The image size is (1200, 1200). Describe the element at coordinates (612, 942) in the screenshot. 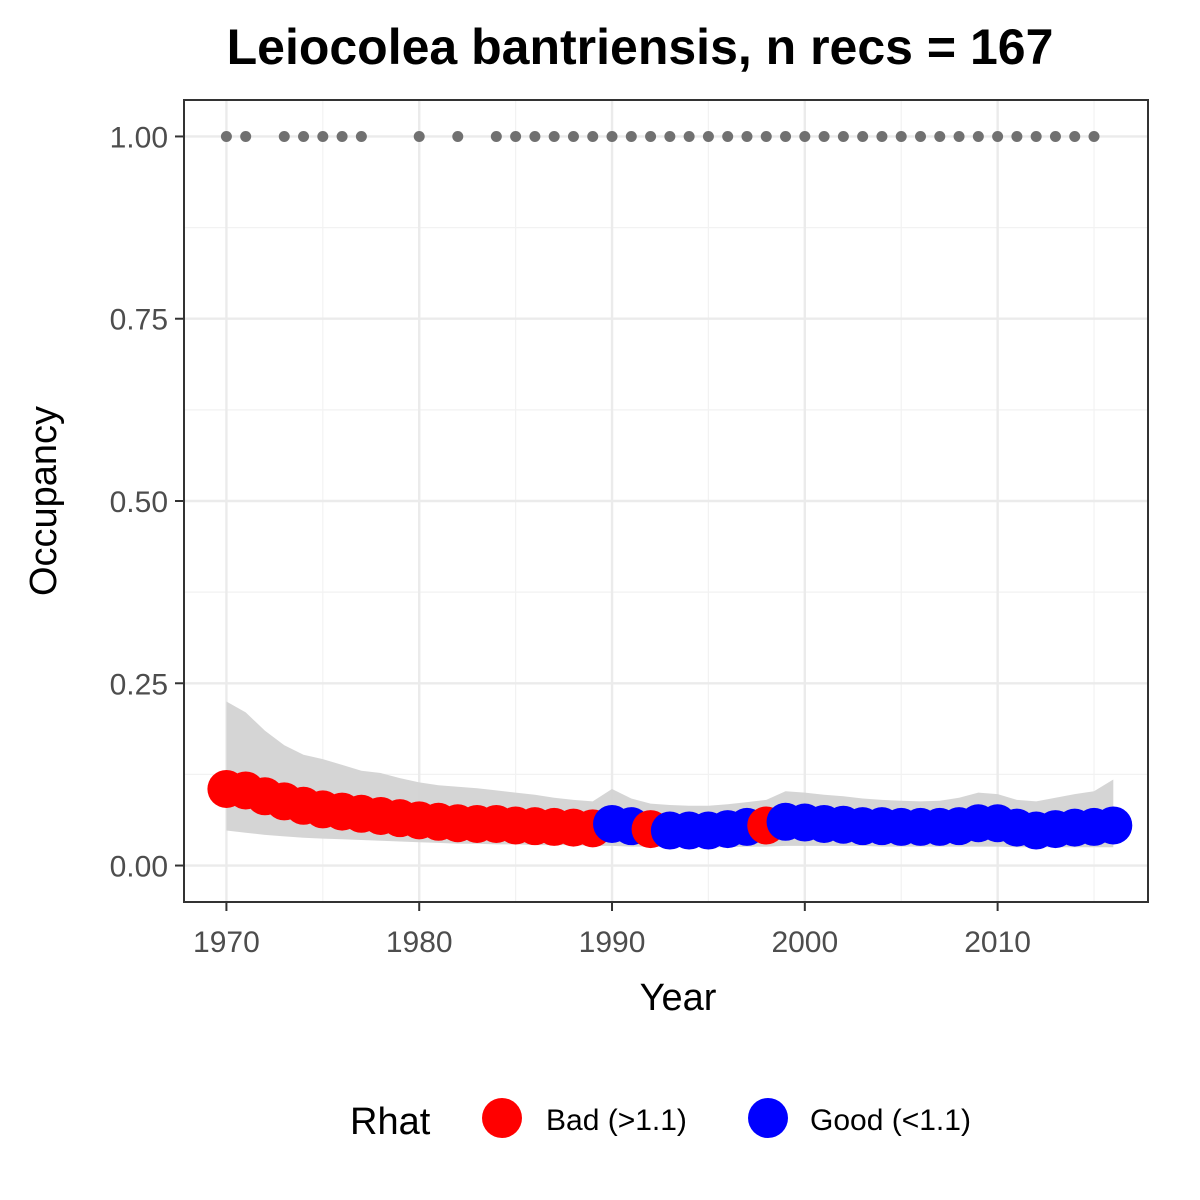

I see `x-tick-label: 1990` at that location.